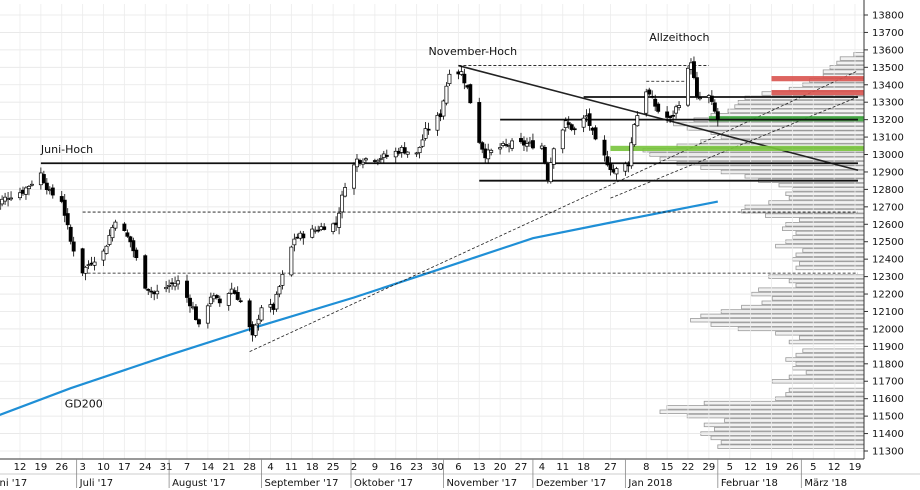 This screenshot has height=490, width=920. What do you see at coordinates (749, 483) in the screenshot?
I see `month-tick-label: Februar '18` at bounding box center [749, 483].